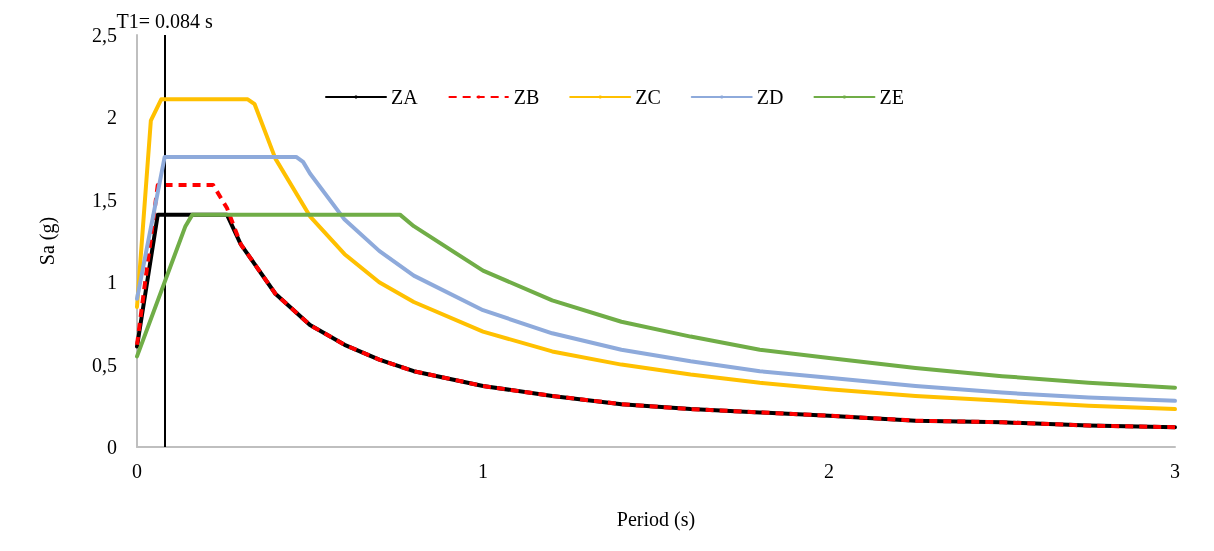 The image size is (1214, 551). I want to click on y-tick-label: 0,5, so click(104, 364).